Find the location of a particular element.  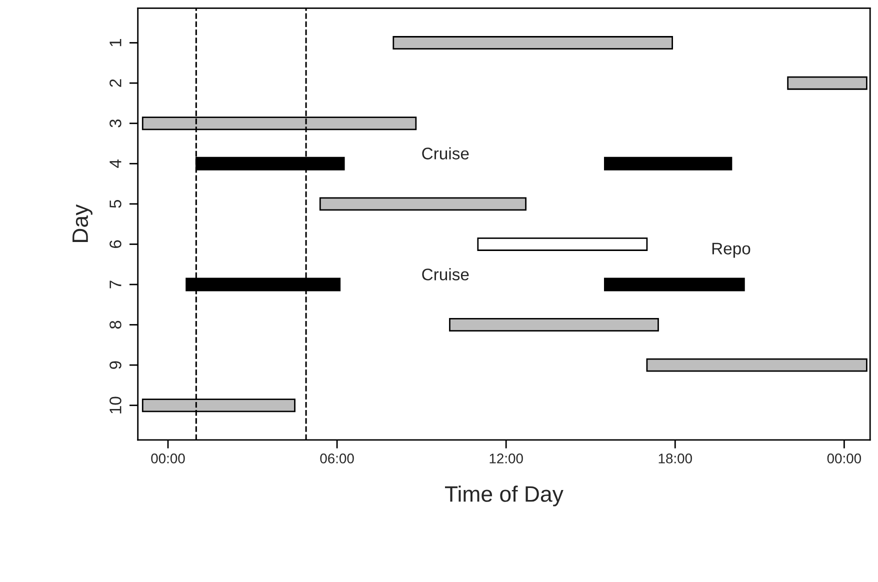

x-tick-label: 18:00 is located at coordinates (675, 459).